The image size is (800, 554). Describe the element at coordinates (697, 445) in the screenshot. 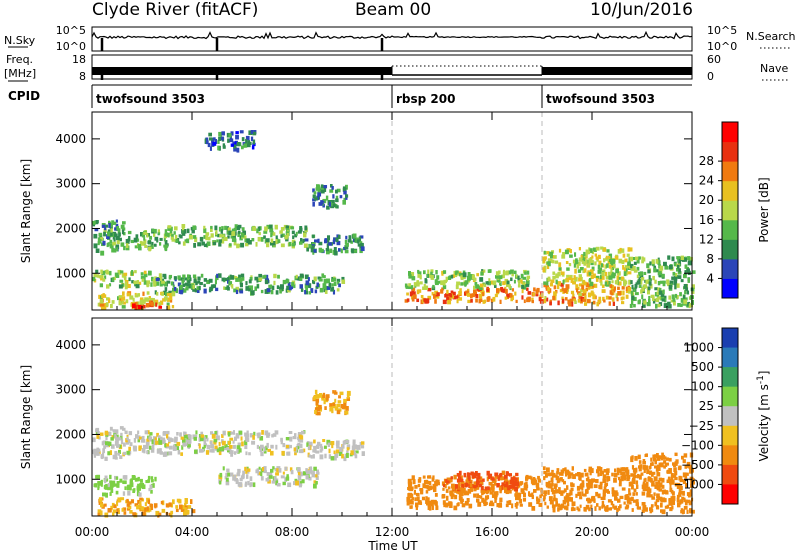

I see `colorbar-tick-label: −100` at that location.